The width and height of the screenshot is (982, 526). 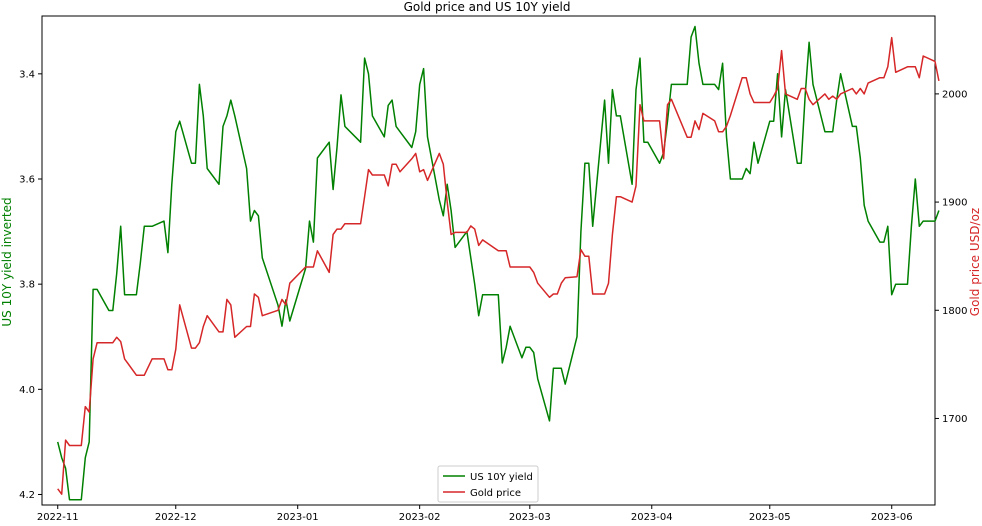 What do you see at coordinates (27, 285) in the screenshot?
I see `left-y-tick-label: 3.8` at bounding box center [27, 285].